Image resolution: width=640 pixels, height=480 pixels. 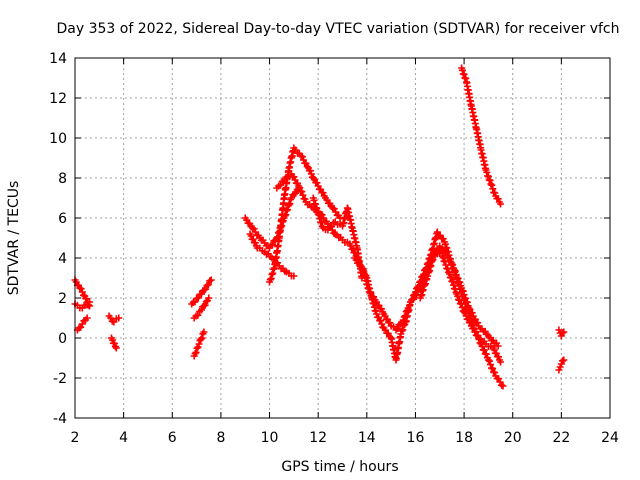 What do you see at coordinates (220, 438) in the screenshot?
I see `x-tick-label: 8` at bounding box center [220, 438].